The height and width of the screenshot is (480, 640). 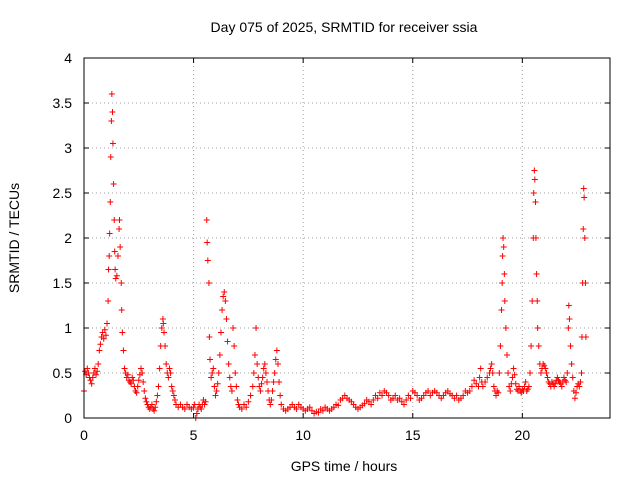 I want to click on y-axis-label: SRMTID / TECUs, so click(x=14, y=238).